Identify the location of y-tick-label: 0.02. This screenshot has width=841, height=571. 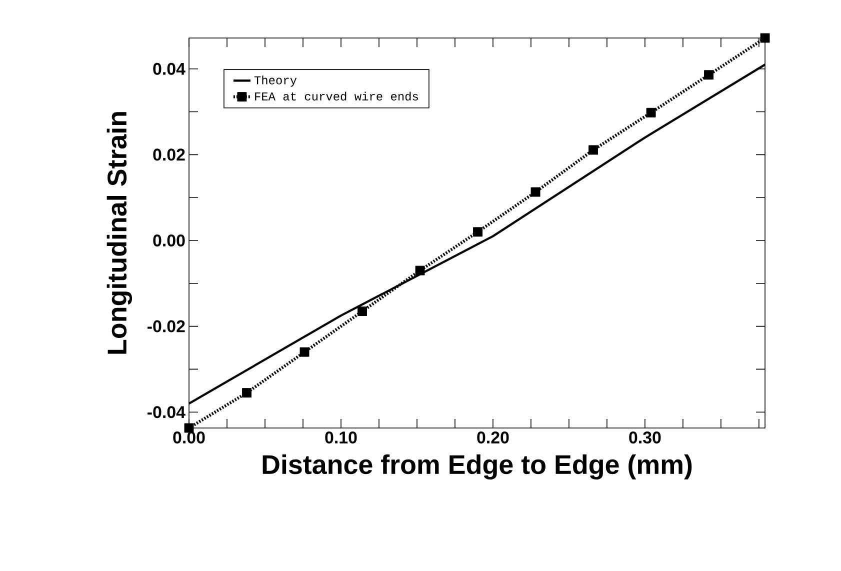
(169, 154).